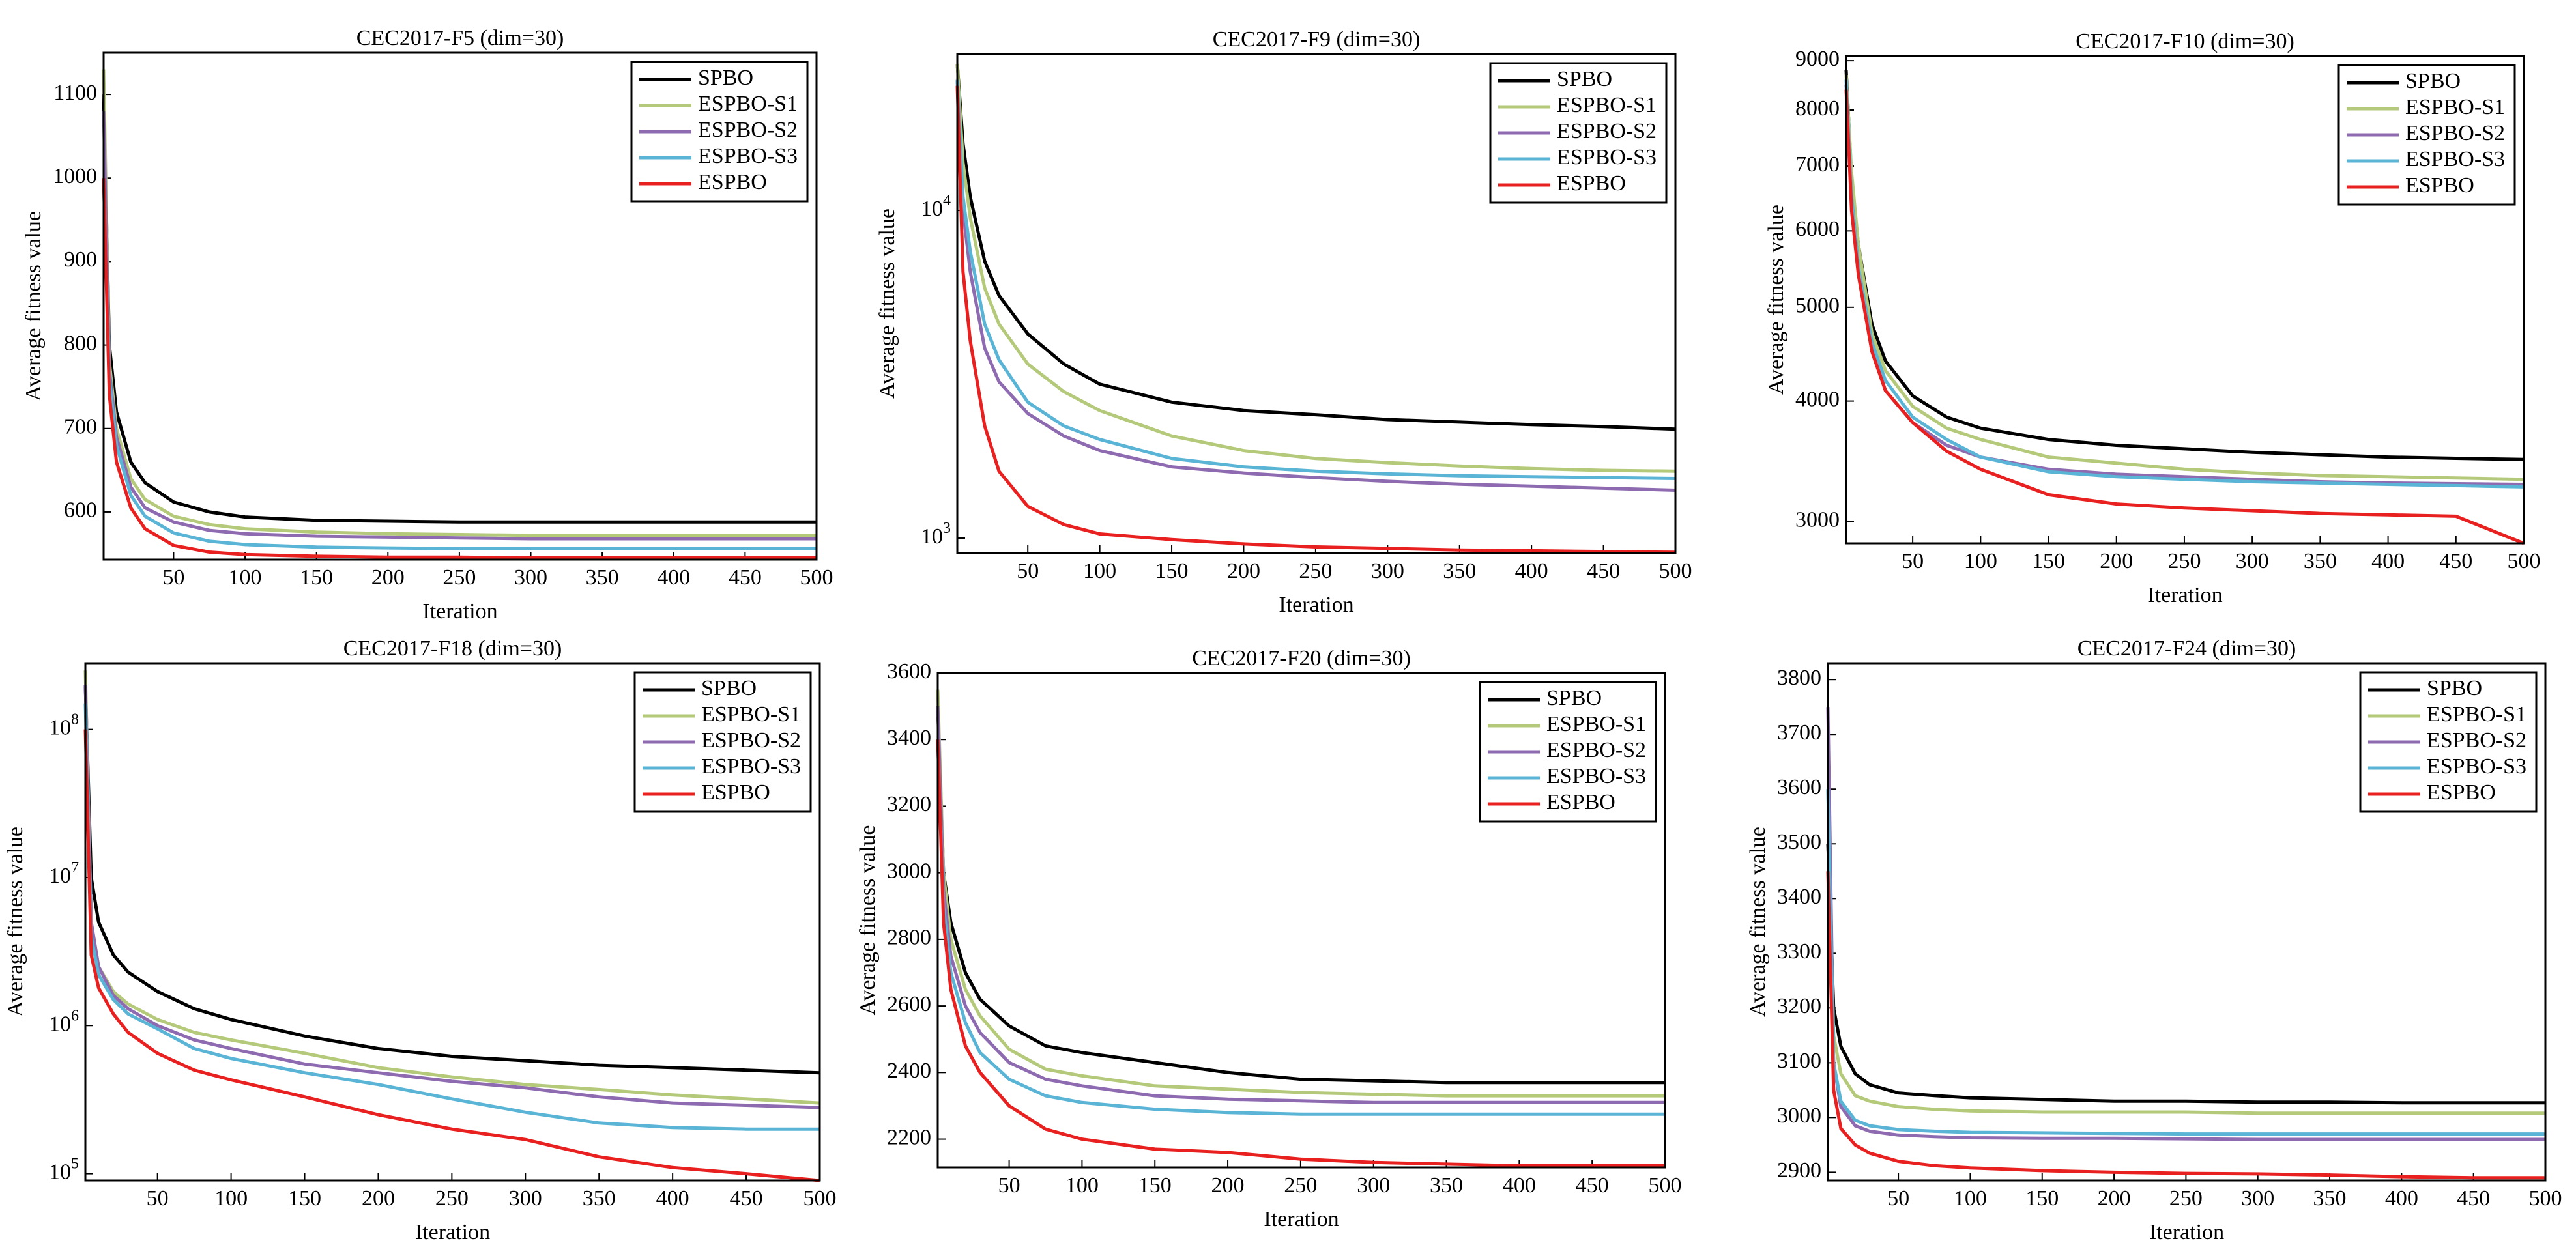  I want to click on y-tick-label: 3500, so click(1799, 842).